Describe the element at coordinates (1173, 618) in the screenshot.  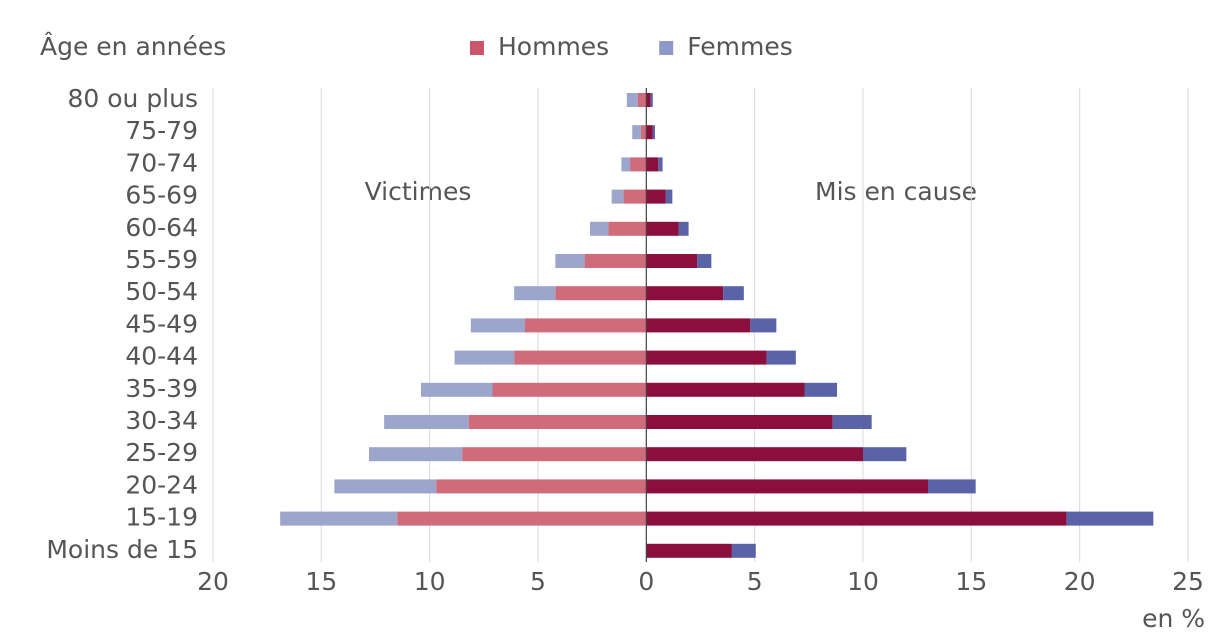
I see `x-axis-unit: en %` at that location.